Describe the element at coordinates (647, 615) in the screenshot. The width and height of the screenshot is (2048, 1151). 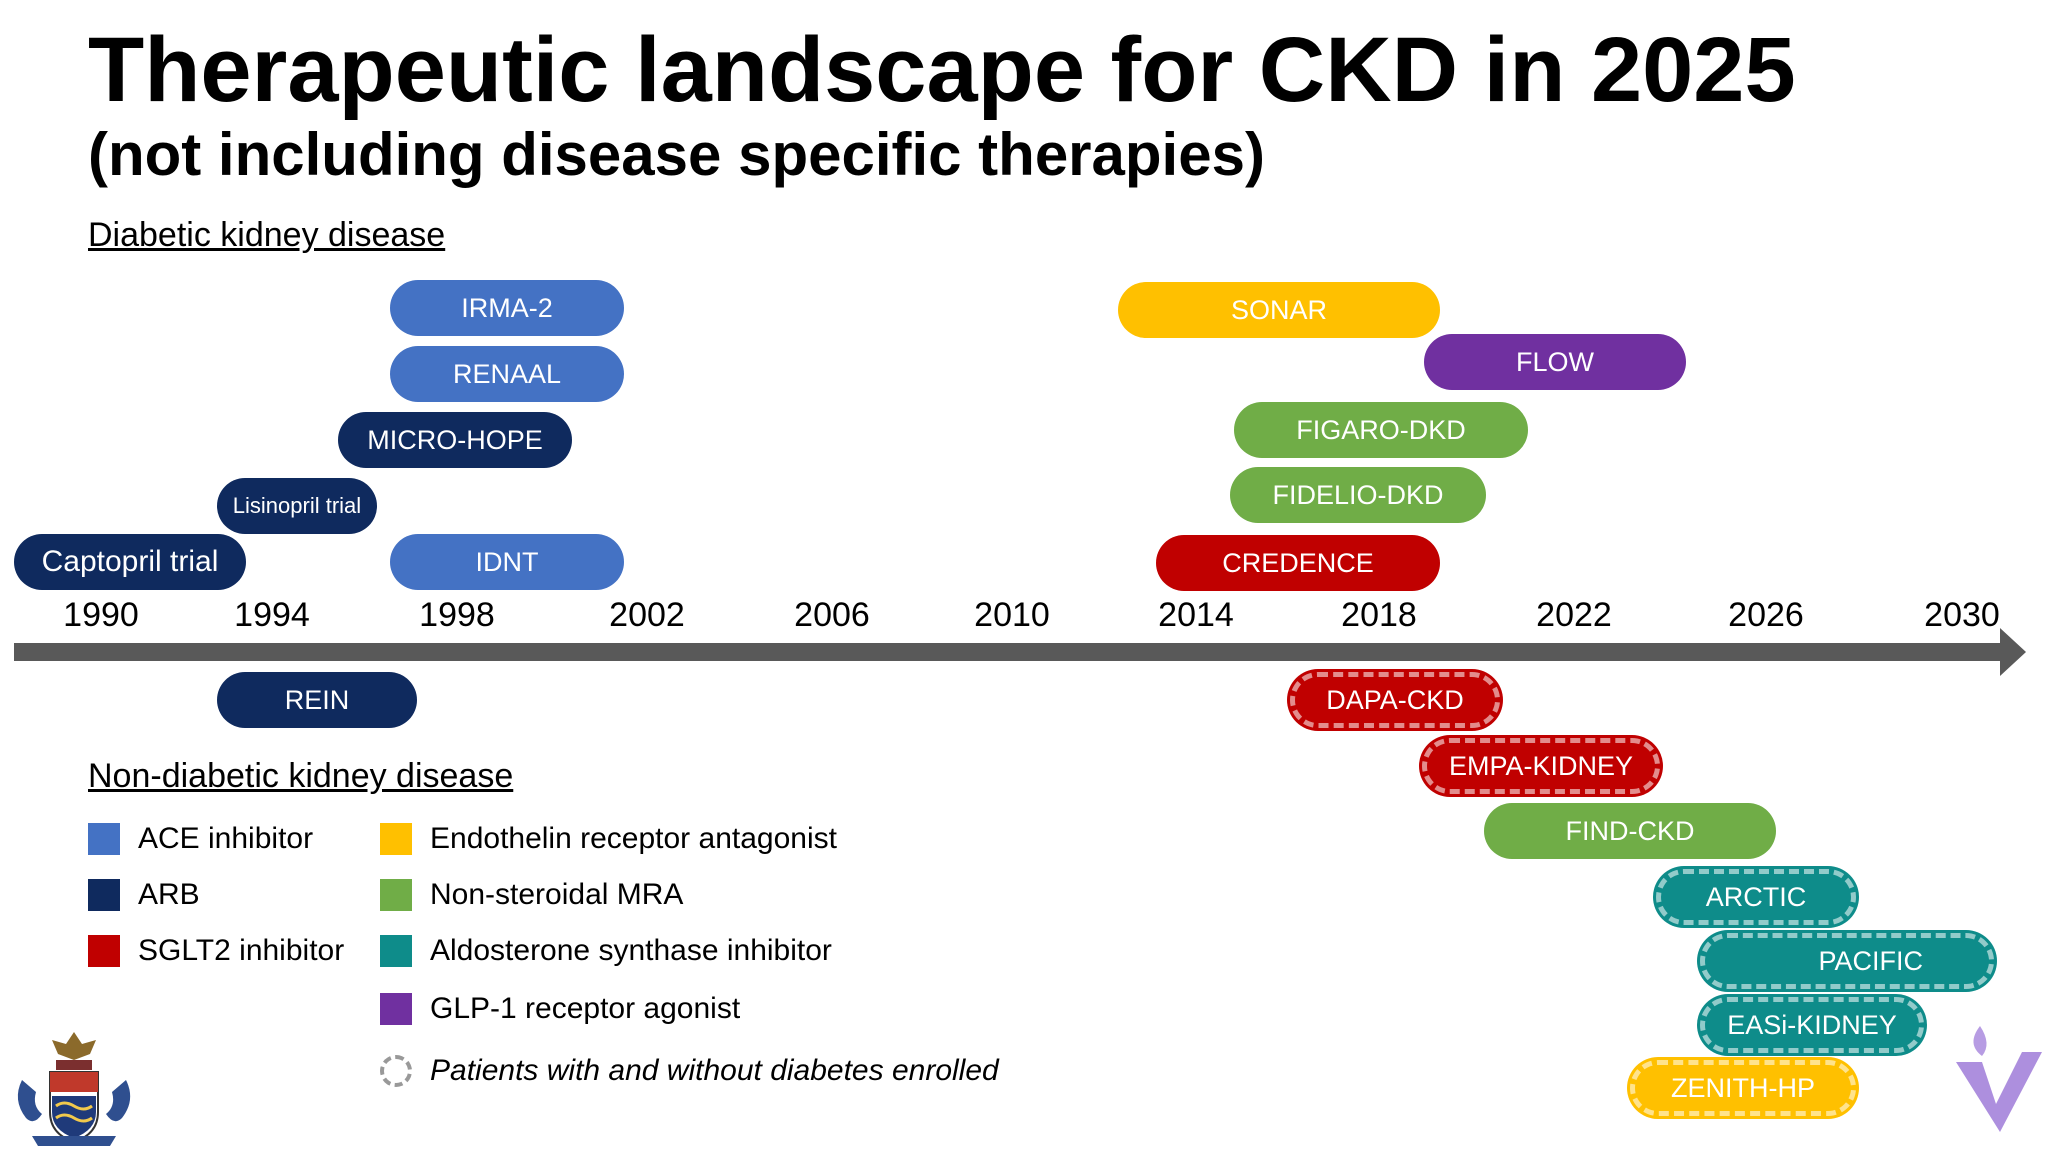
I see `tick-2002: 2002` at that location.